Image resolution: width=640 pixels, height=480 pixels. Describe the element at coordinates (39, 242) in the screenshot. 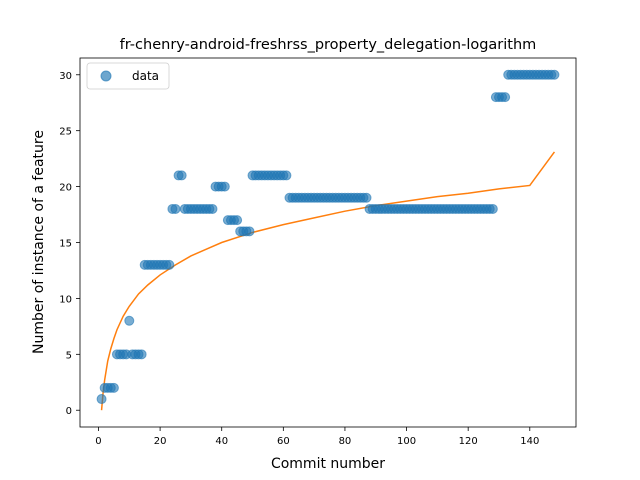

I see `y-axis-title: Number of instance of a feature` at that location.